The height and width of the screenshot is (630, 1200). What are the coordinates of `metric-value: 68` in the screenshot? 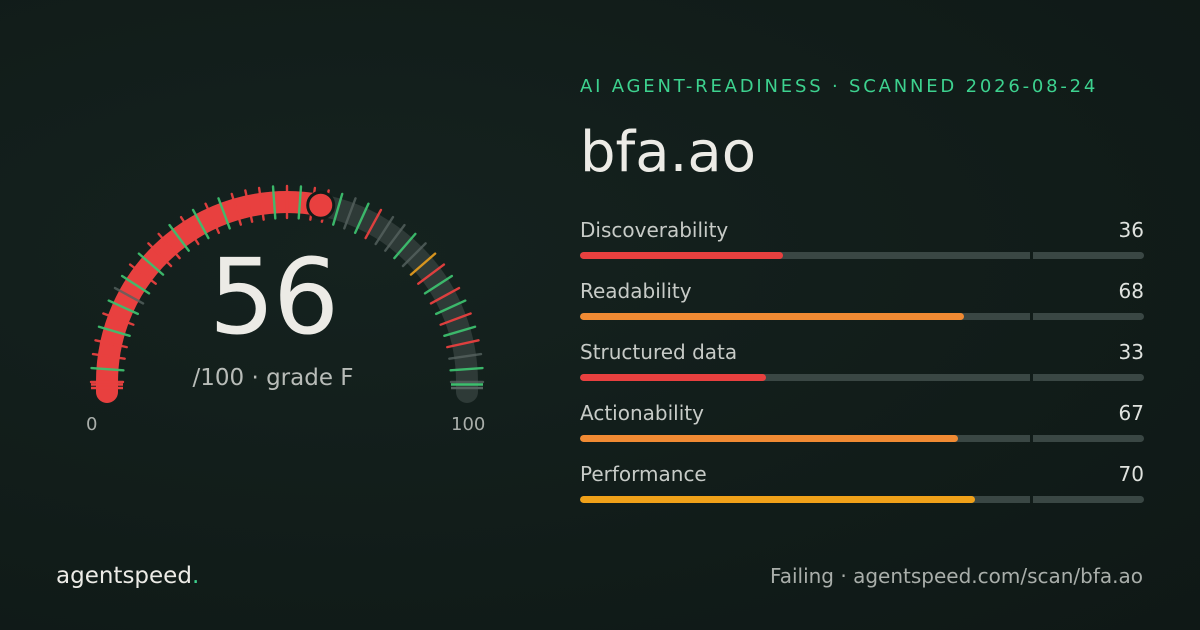 It's located at (1131, 291).